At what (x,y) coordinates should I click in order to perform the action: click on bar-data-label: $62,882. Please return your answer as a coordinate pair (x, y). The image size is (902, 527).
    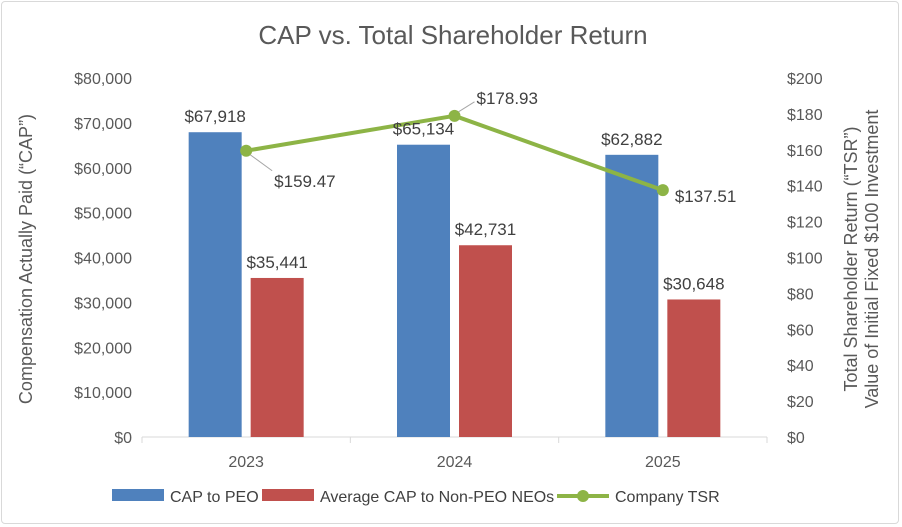
    Looking at the image, I should click on (631, 139).